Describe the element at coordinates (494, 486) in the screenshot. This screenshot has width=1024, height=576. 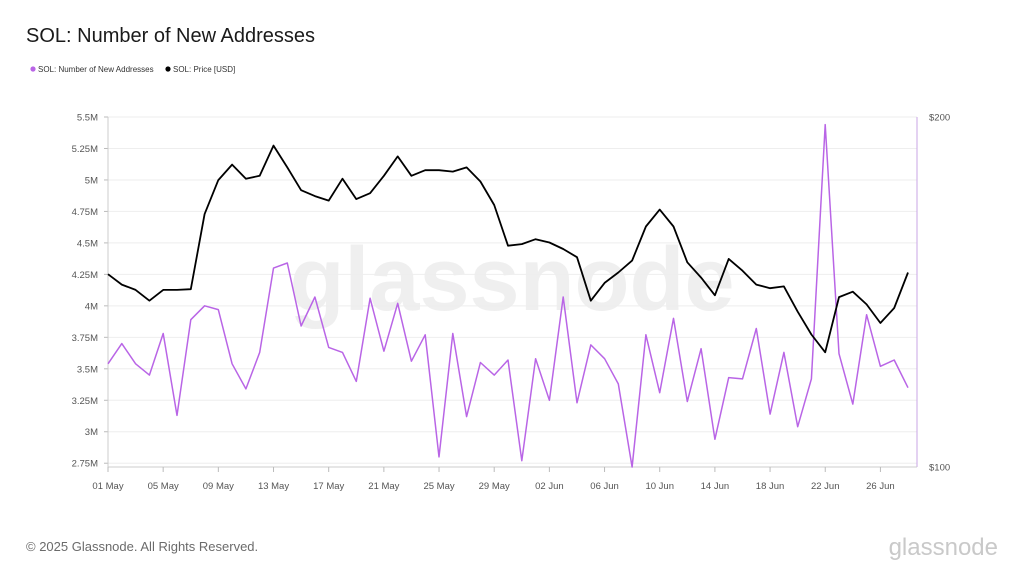
I see `x-tick-label: 29 May` at that location.